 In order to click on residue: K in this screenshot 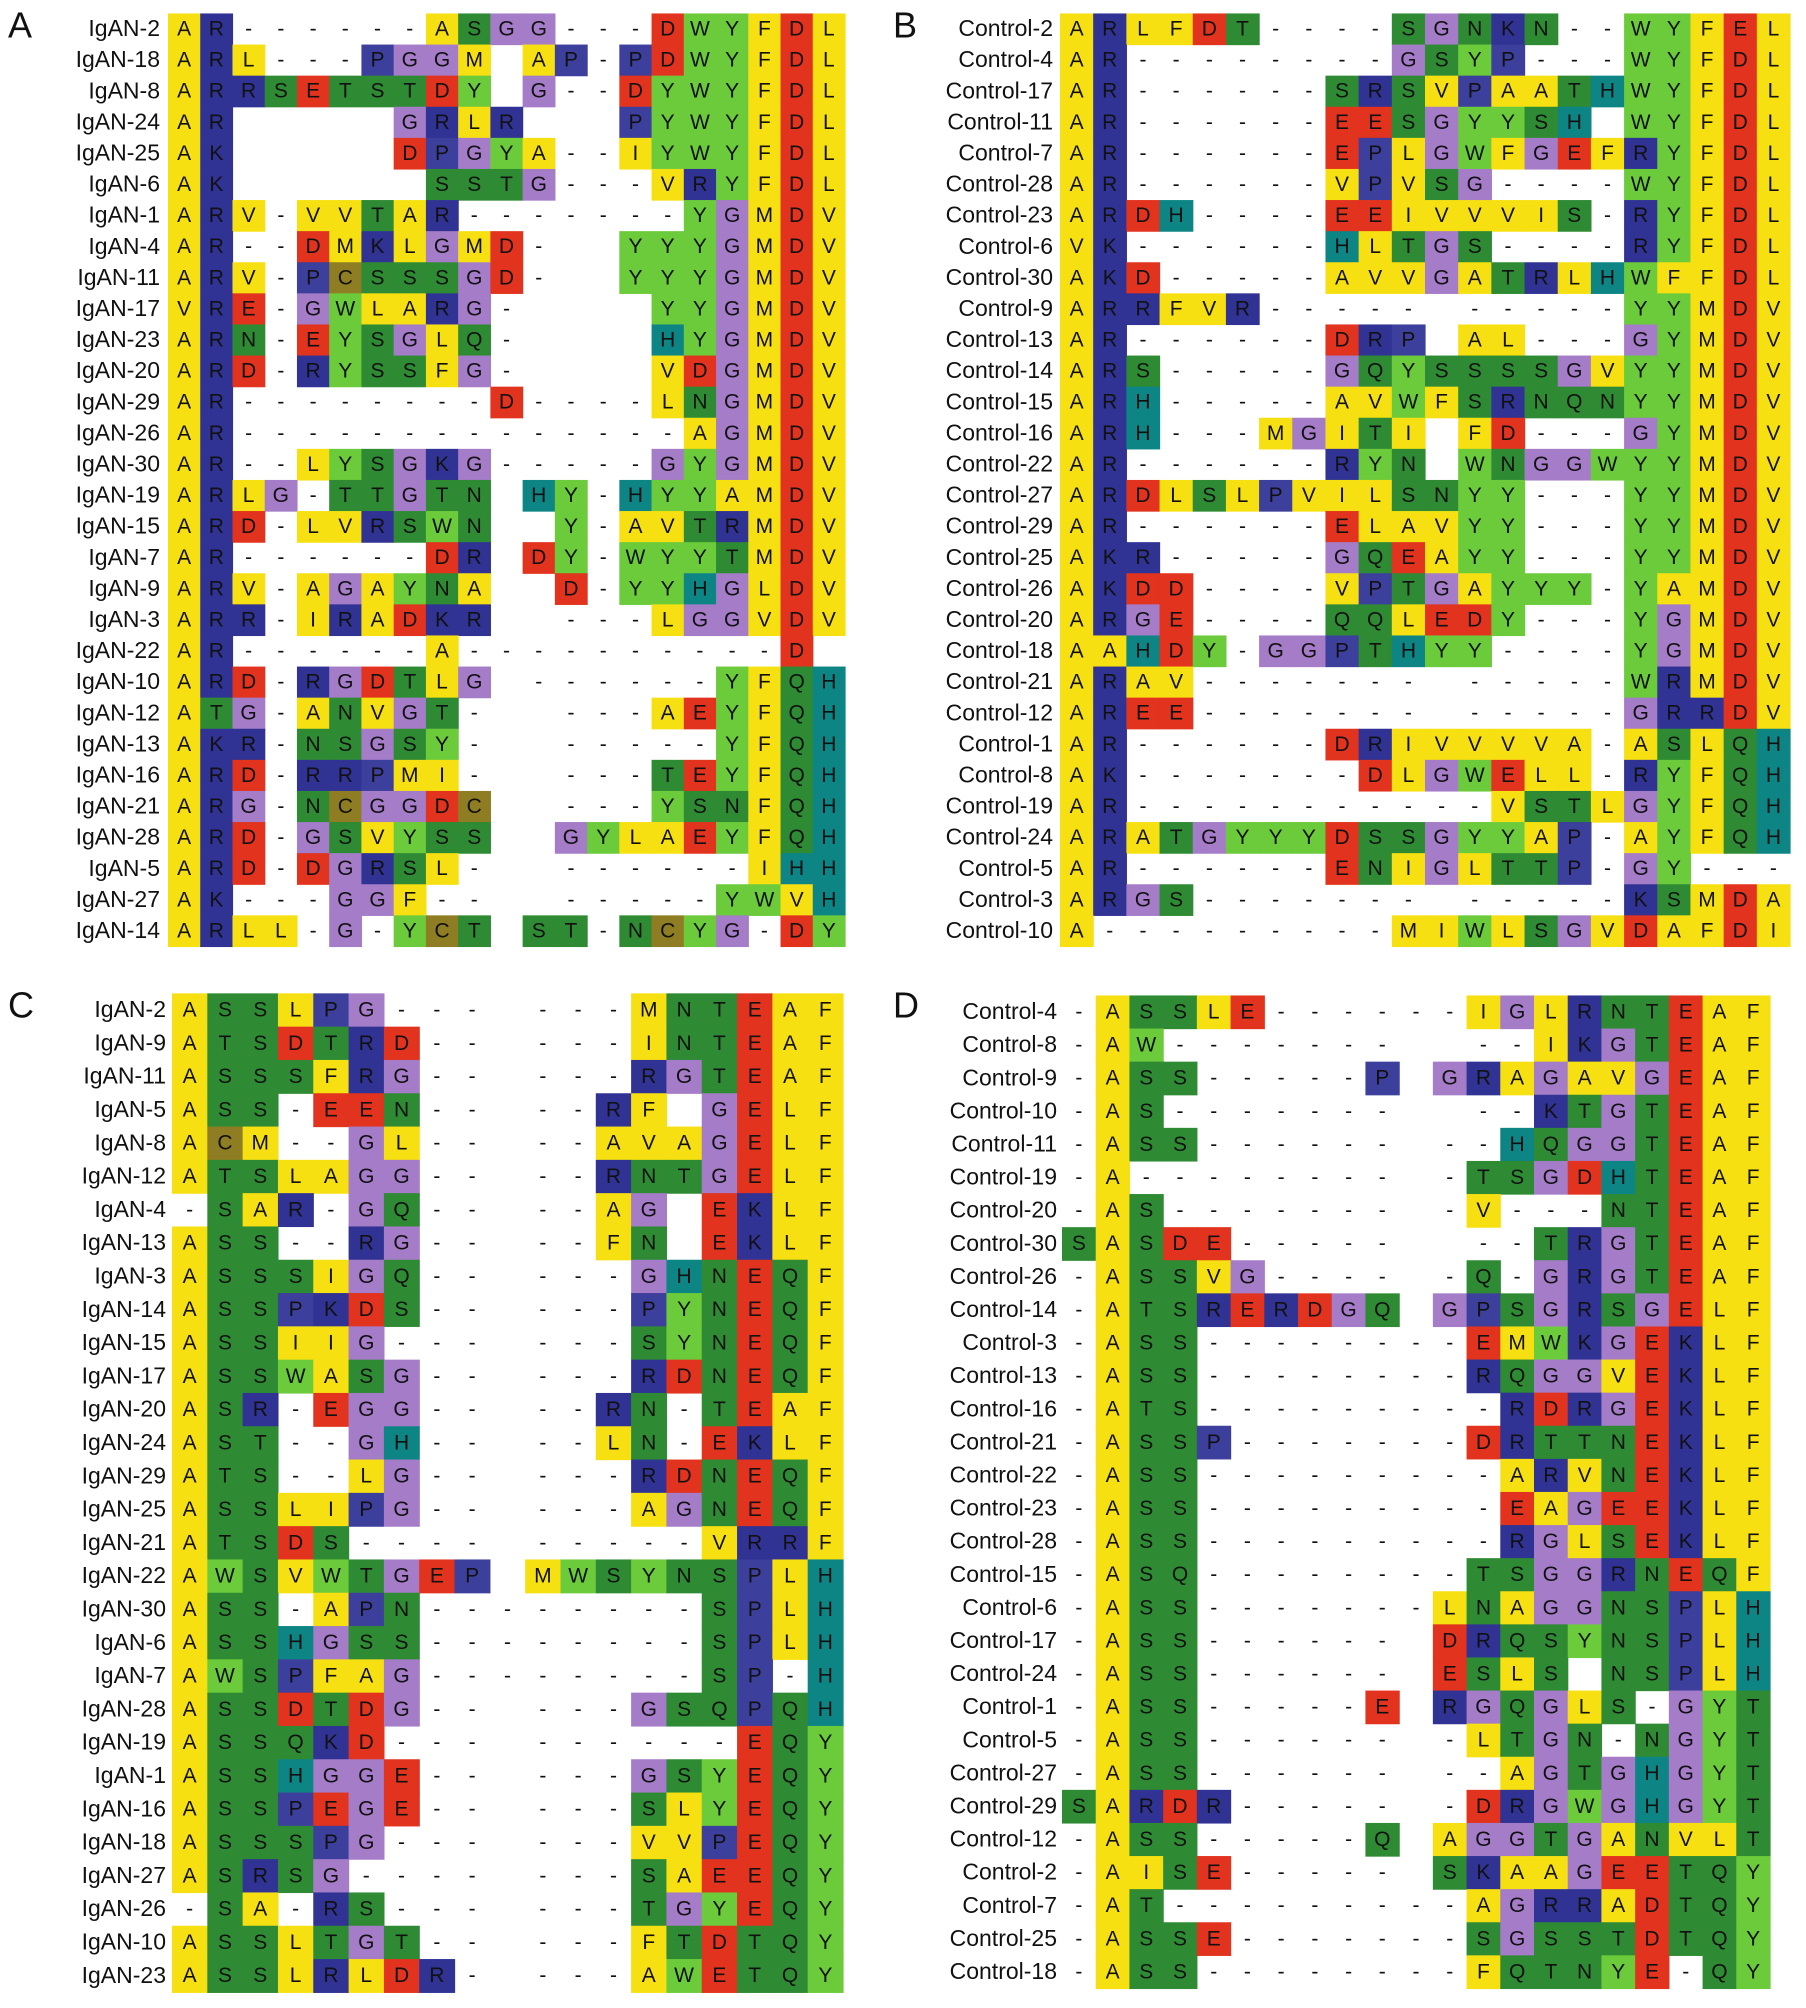, I will do `click(1686, 1409)`.